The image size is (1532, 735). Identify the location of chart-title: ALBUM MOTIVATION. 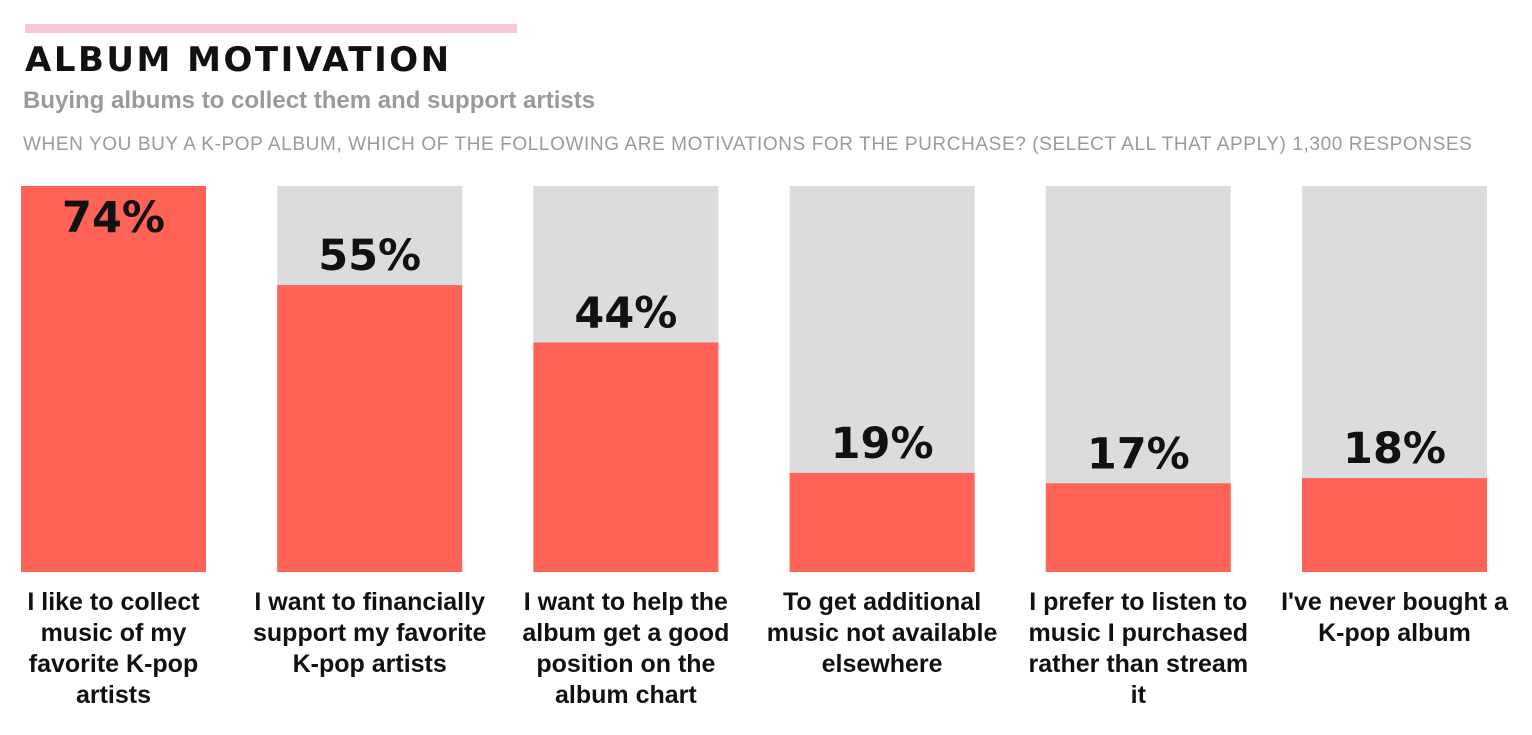
(238, 60).